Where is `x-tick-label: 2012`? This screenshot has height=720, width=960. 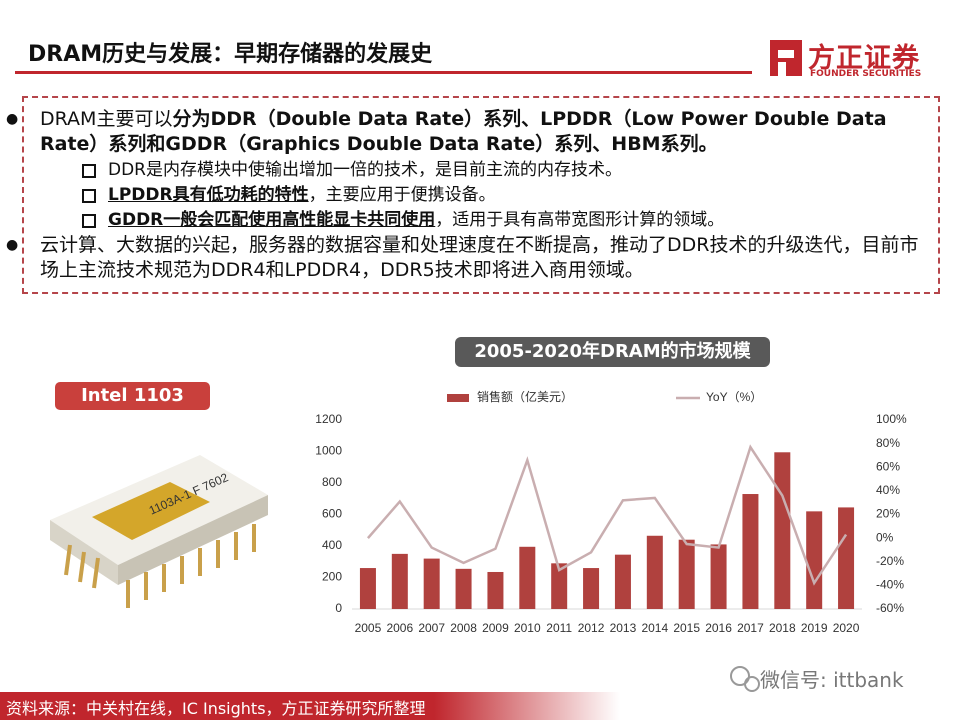
x-tick-label: 2012 is located at coordinates (591, 628).